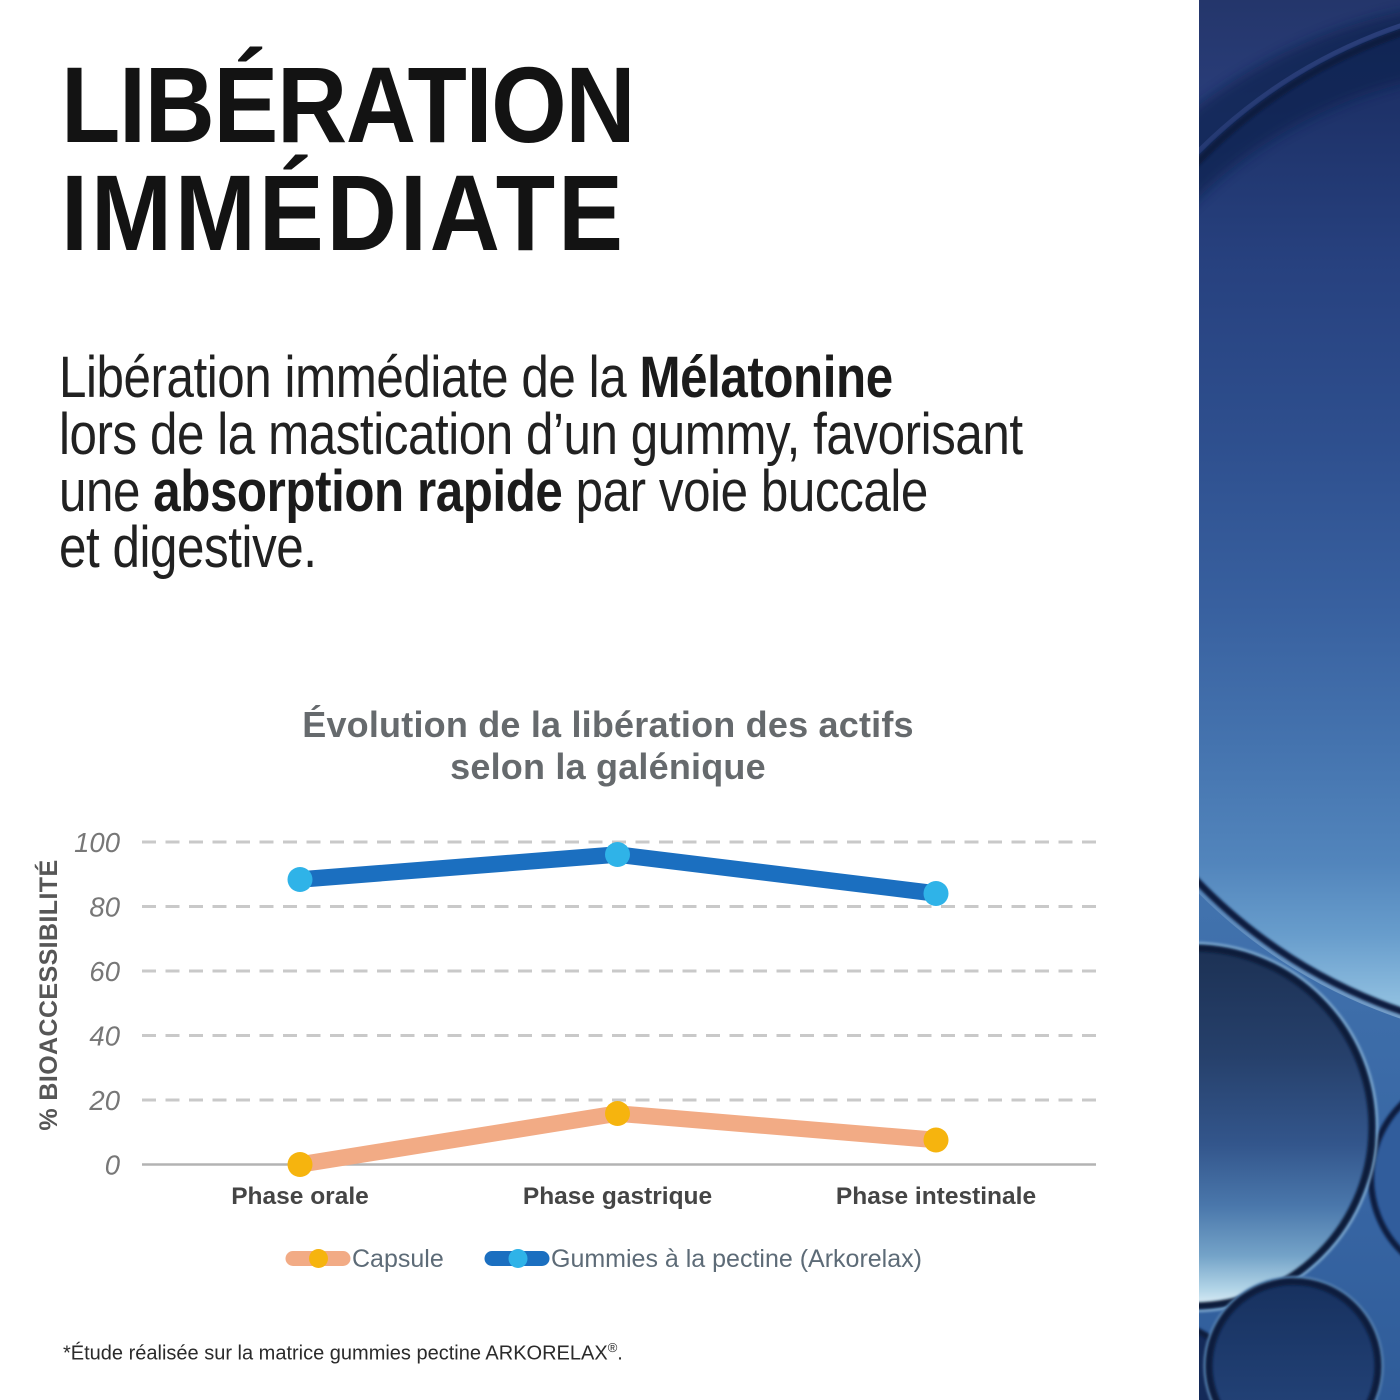  Describe the element at coordinates (113, 1165) in the screenshot. I see `svg-text: 0` at that location.